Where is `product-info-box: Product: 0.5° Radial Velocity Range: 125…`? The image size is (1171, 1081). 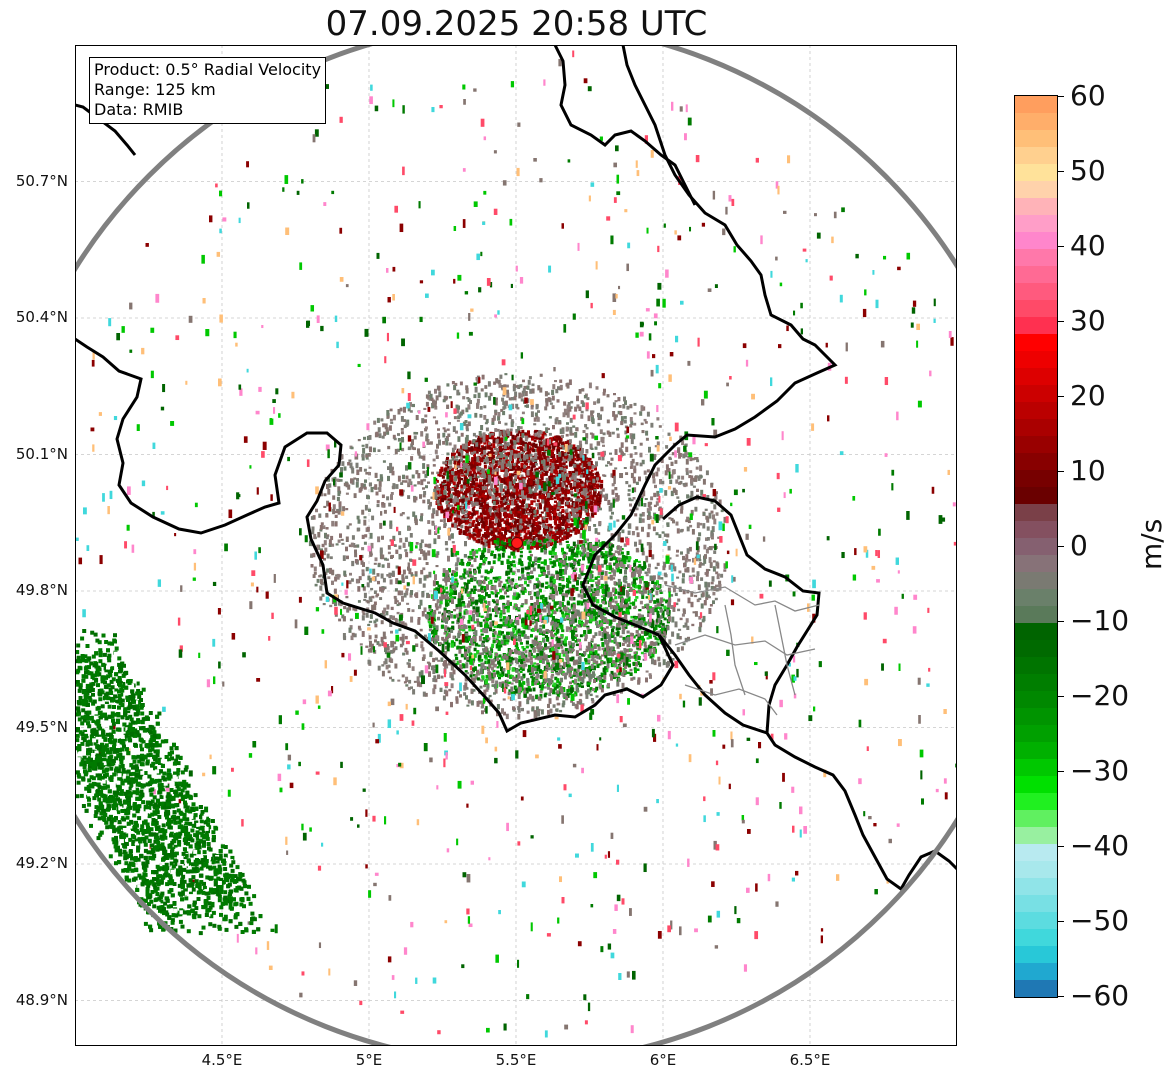 product-info-box: Product: 0.5° Radial Velocity Range: 125… is located at coordinates (208, 90).